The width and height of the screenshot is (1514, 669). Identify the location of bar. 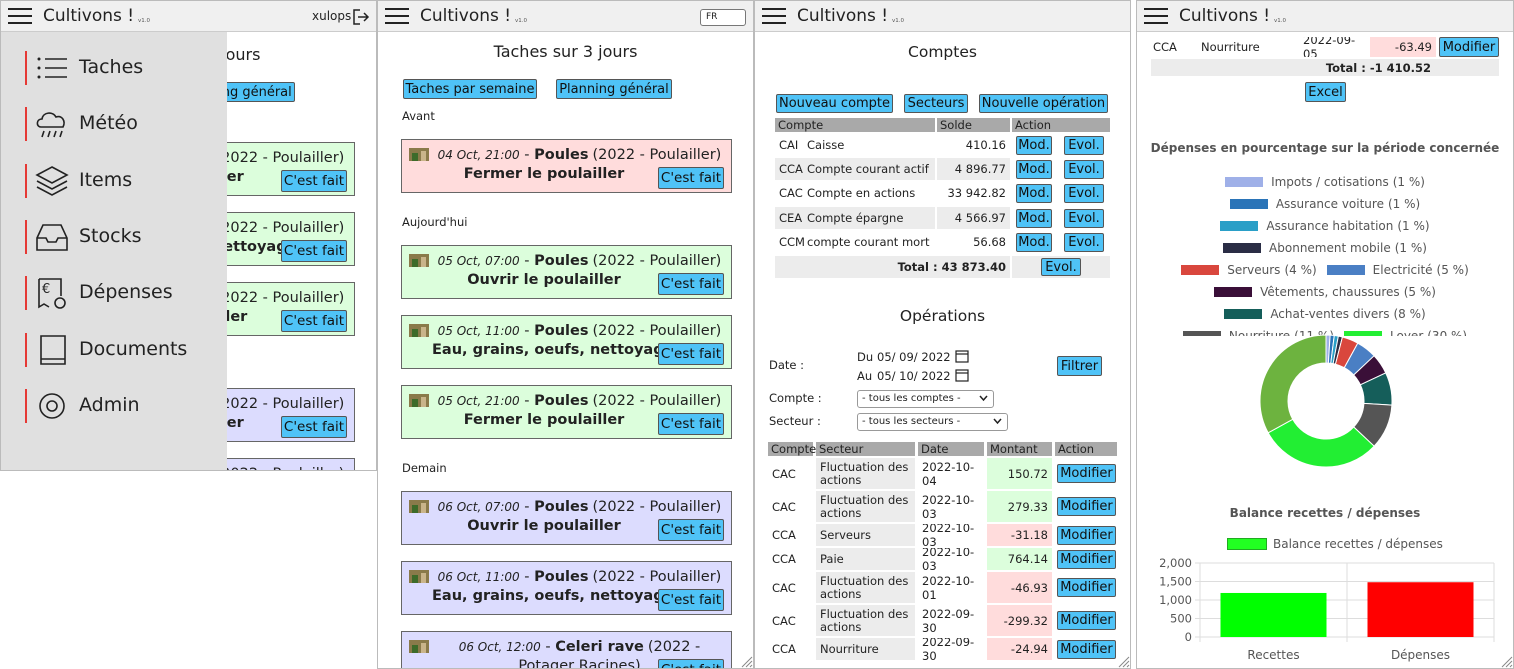
(1273, 614).